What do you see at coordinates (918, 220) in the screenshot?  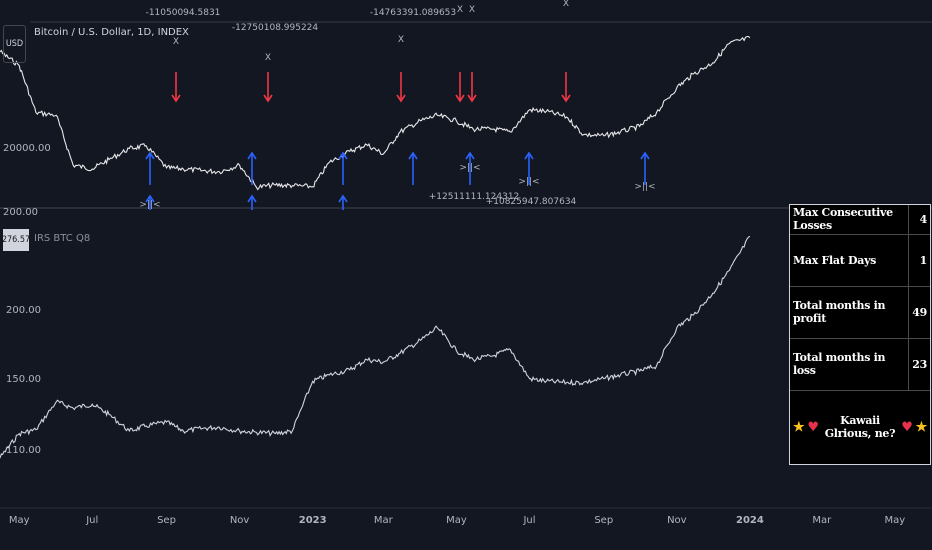 I see `stat-value: 4` at bounding box center [918, 220].